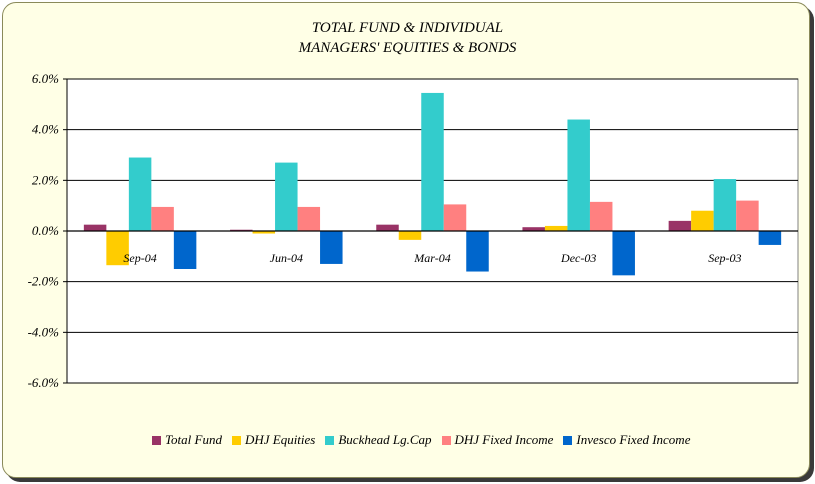 Image resolution: width=815 pixels, height=484 pixels. What do you see at coordinates (431, 258) in the screenshot?
I see `x-tick-label: Mar-04` at bounding box center [431, 258].